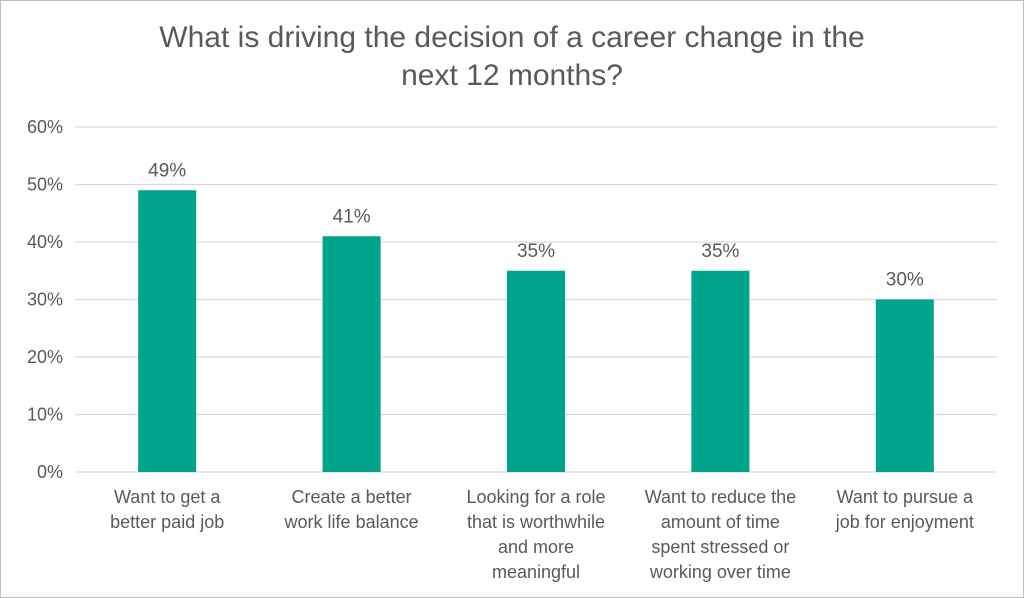 This screenshot has width=1024, height=598. Describe the element at coordinates (536, 522) in the screenshot. I see `category-label-line: that is worthwhile` at that location.